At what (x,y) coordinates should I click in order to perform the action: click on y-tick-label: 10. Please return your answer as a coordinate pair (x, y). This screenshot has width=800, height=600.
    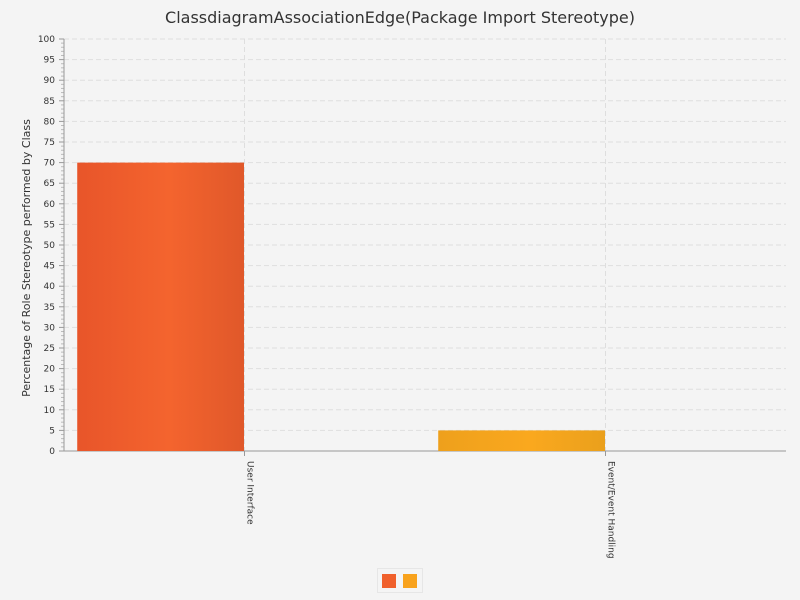
    Looking at the image, I should click on (50, 411).